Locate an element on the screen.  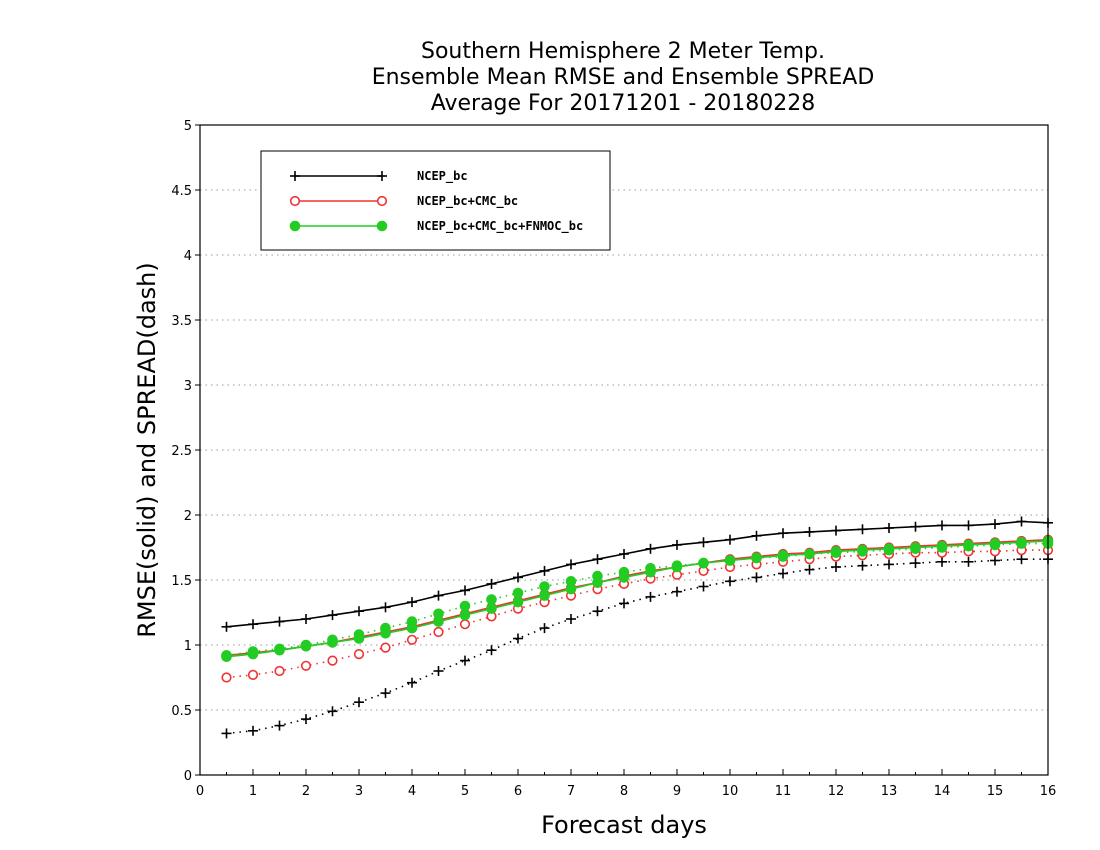
legend-marker-ncep-bc-cmc-bc-end is located at coordinates (382, 201).